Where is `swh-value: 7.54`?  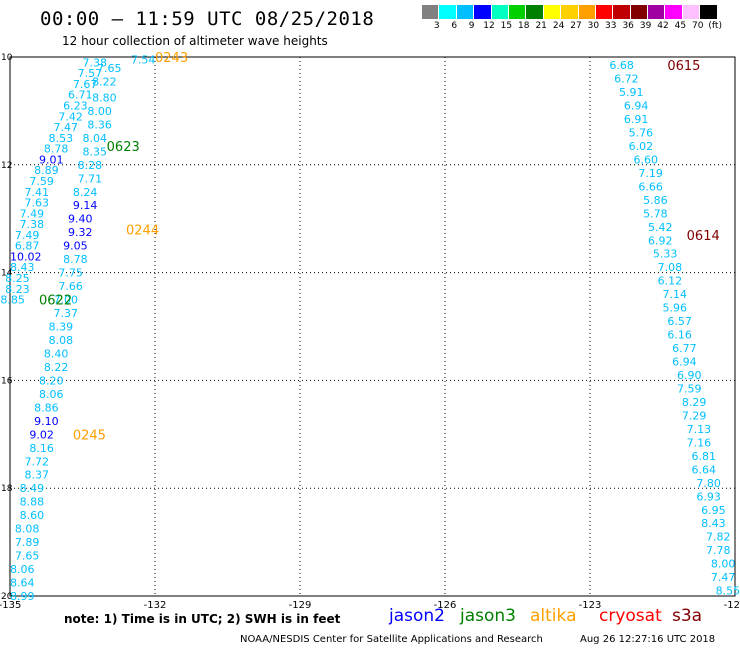
swh-value: 7.54 is located at coordinates (143, 60).